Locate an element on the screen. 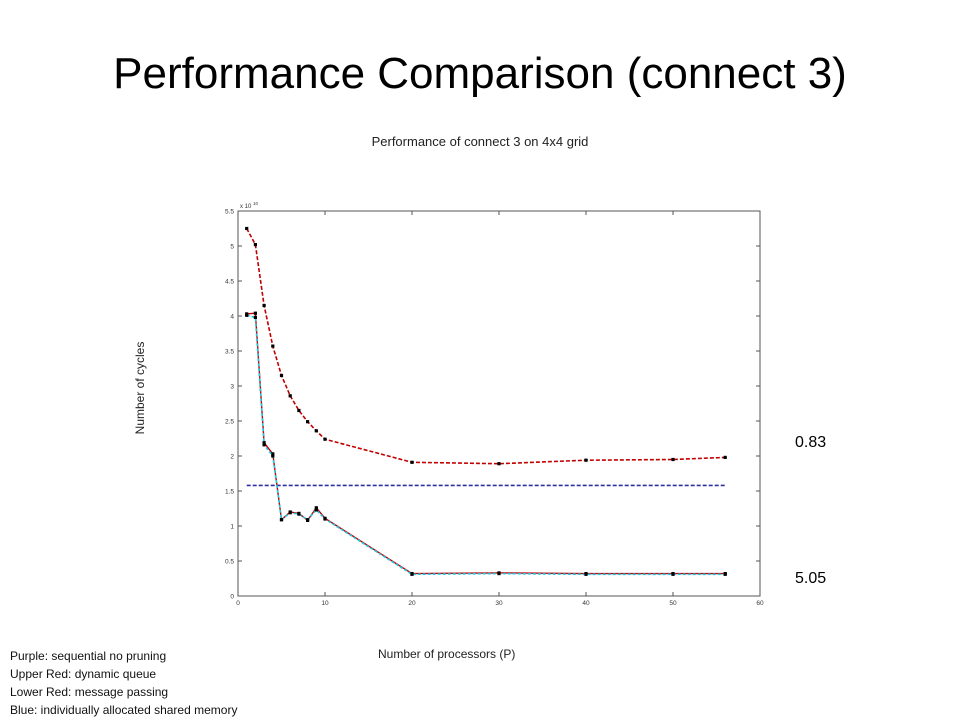 This screenshot has width=960, height=720. x-tick-label: 30 is located at coordinates (499, 603).